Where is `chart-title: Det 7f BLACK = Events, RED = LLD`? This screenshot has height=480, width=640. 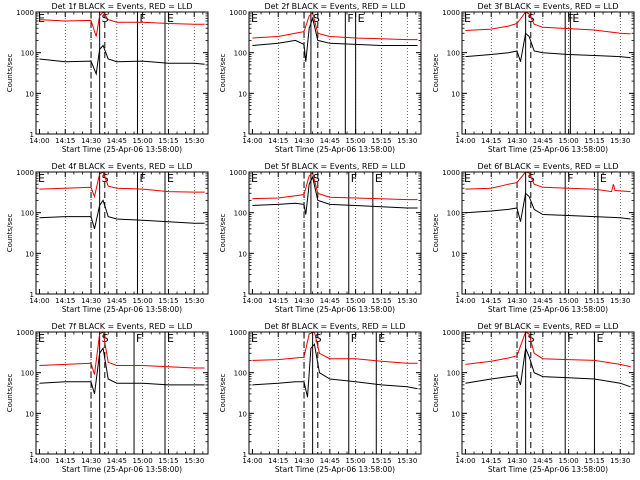
chart-title: Det 7f BLACK = Events, RED = LLD is located at coordinates (121, 326).